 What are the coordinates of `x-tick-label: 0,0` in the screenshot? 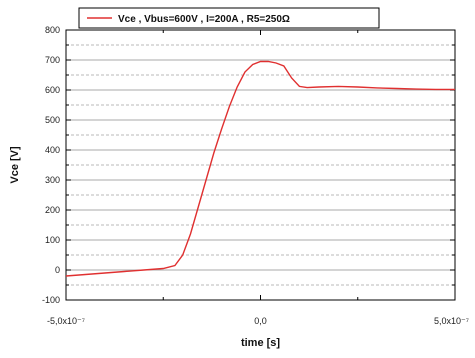 It's located at (260, 321).